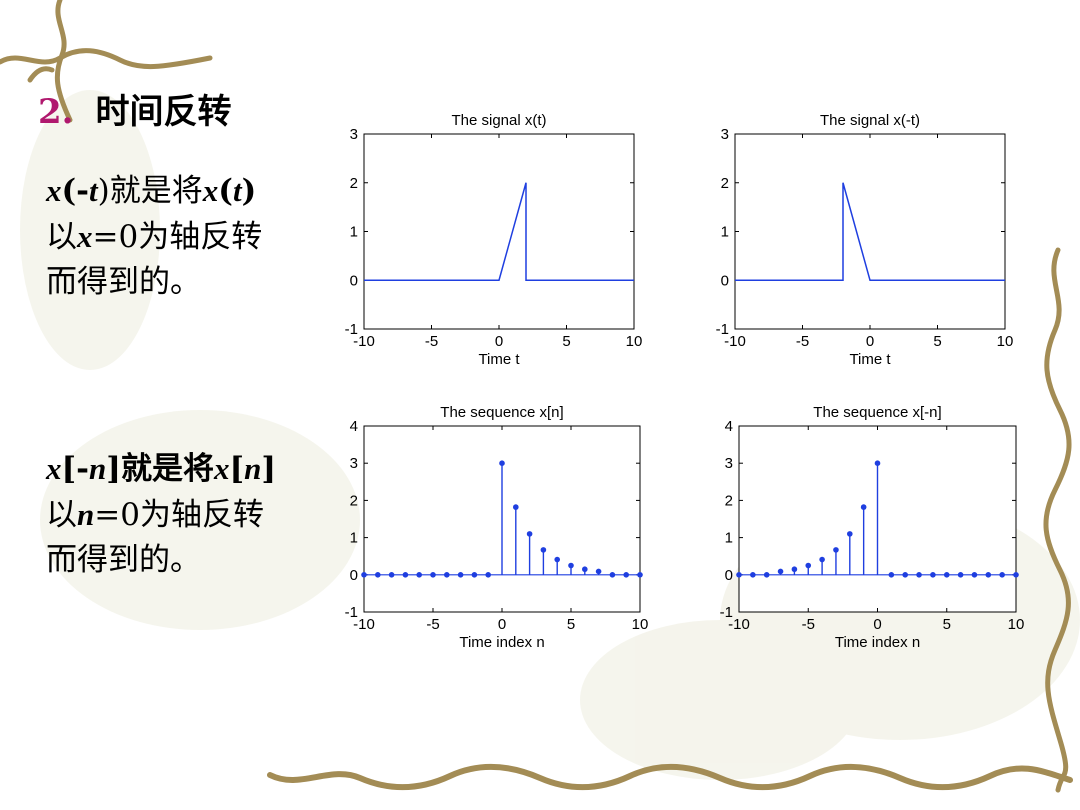 This screenshot has height=810, width=1080. Describe the element at coordinates (106, 61) in the screenshot. I see `top-left-vine` at that location.